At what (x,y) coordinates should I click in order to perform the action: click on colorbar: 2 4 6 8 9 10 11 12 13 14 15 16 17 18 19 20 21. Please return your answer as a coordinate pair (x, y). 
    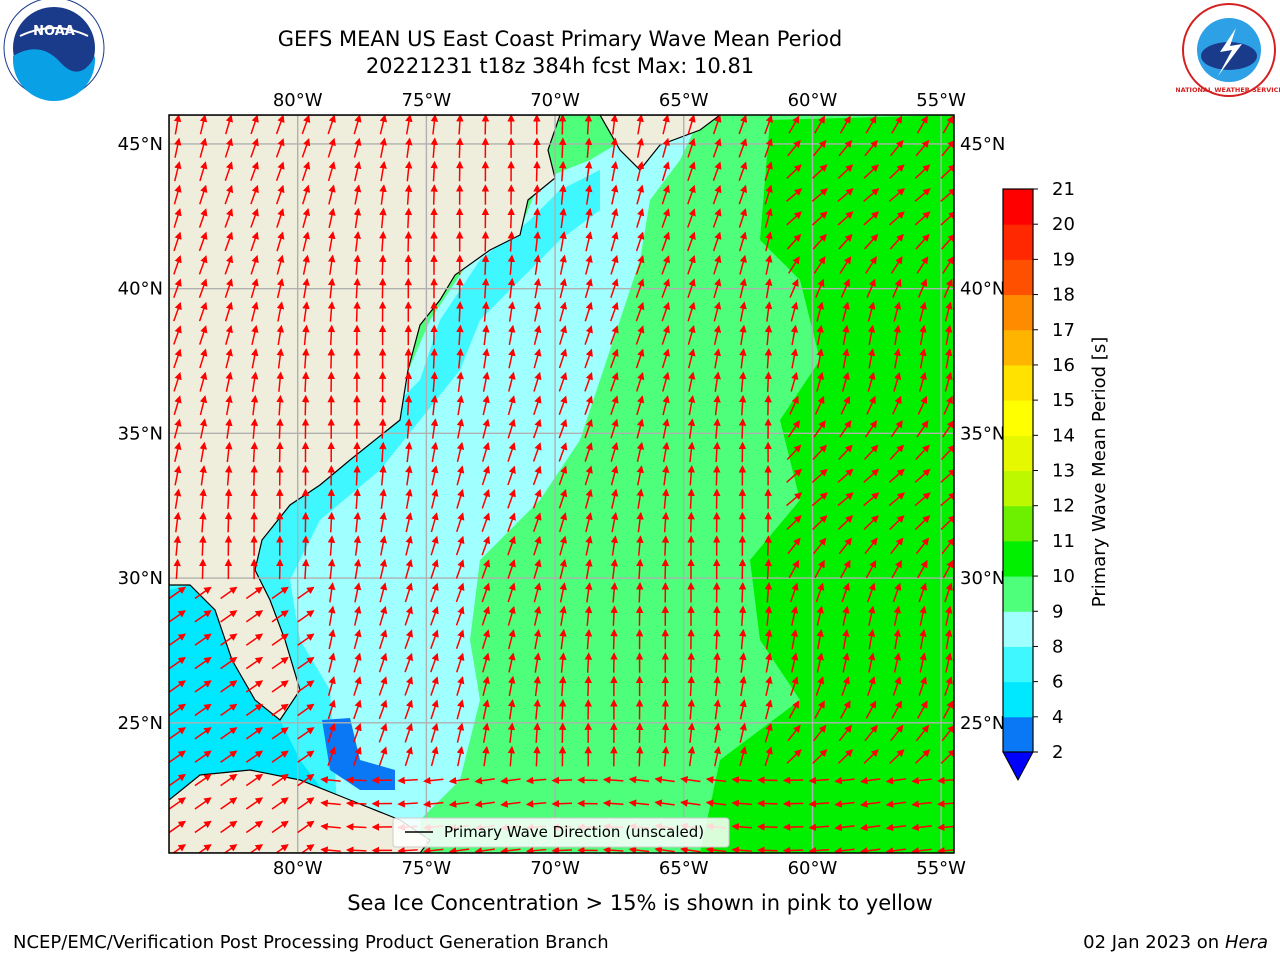
    Looking at the image, I should click on (1038, 480).